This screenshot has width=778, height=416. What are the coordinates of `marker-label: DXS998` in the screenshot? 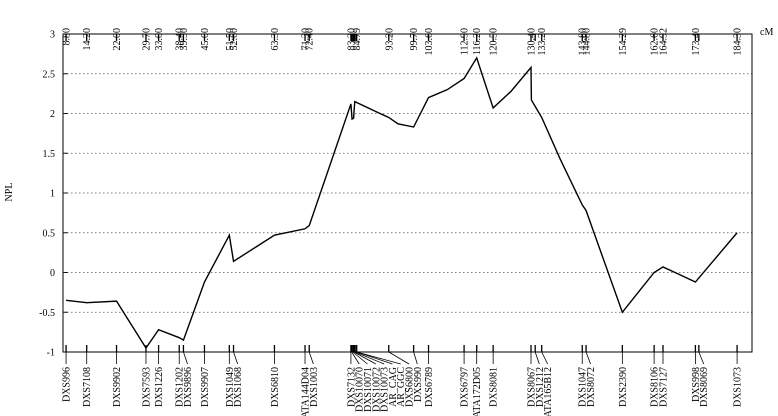 It's located at (696, 384).